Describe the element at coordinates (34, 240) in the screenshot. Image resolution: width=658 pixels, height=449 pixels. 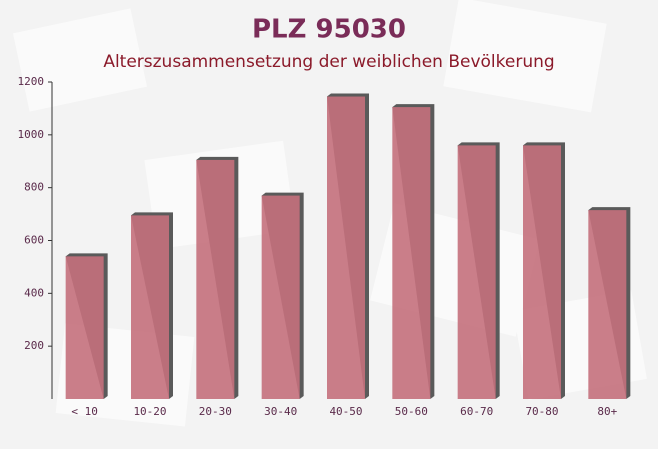
I see `y-tick-label: 600` at that location.